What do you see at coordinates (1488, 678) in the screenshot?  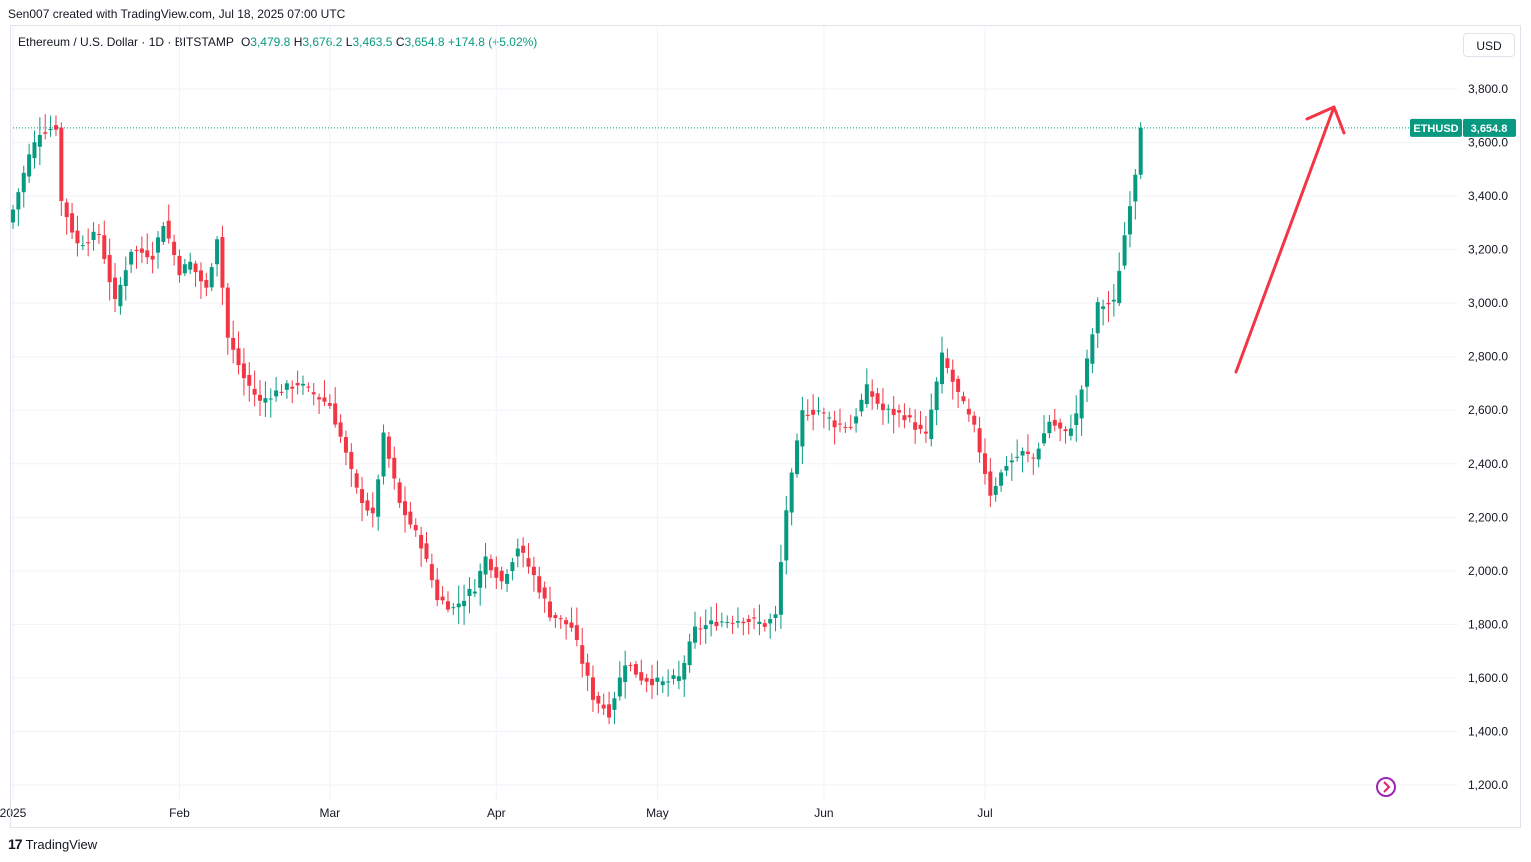 I see `y-tick-label: 1,600.0` at bounding box center [1488, 678].